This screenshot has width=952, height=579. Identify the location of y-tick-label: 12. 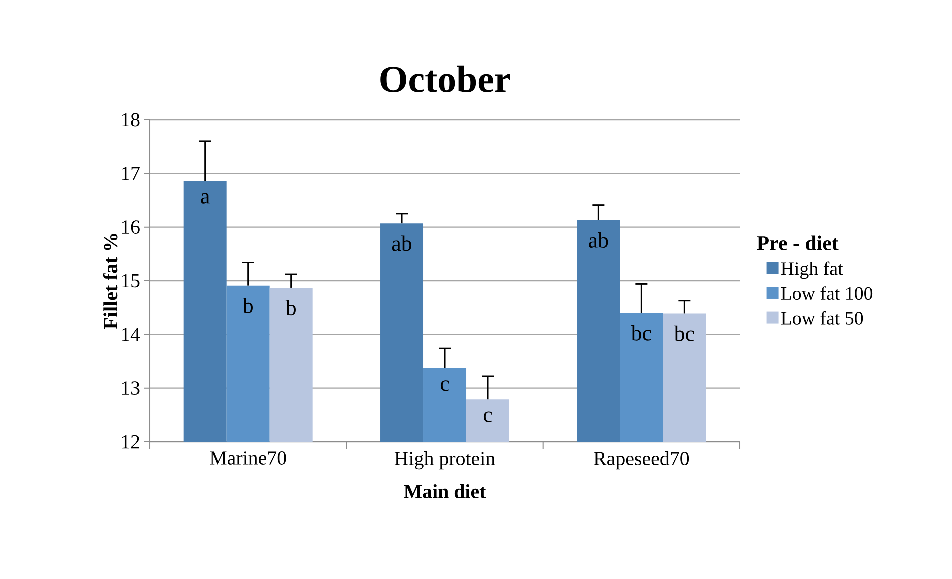
(131, 442).